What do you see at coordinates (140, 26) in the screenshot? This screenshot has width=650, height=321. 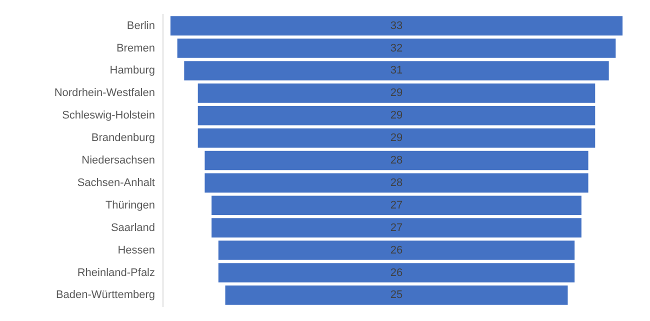 I see `category-label: Berlin` at bounding box center [140, 26].